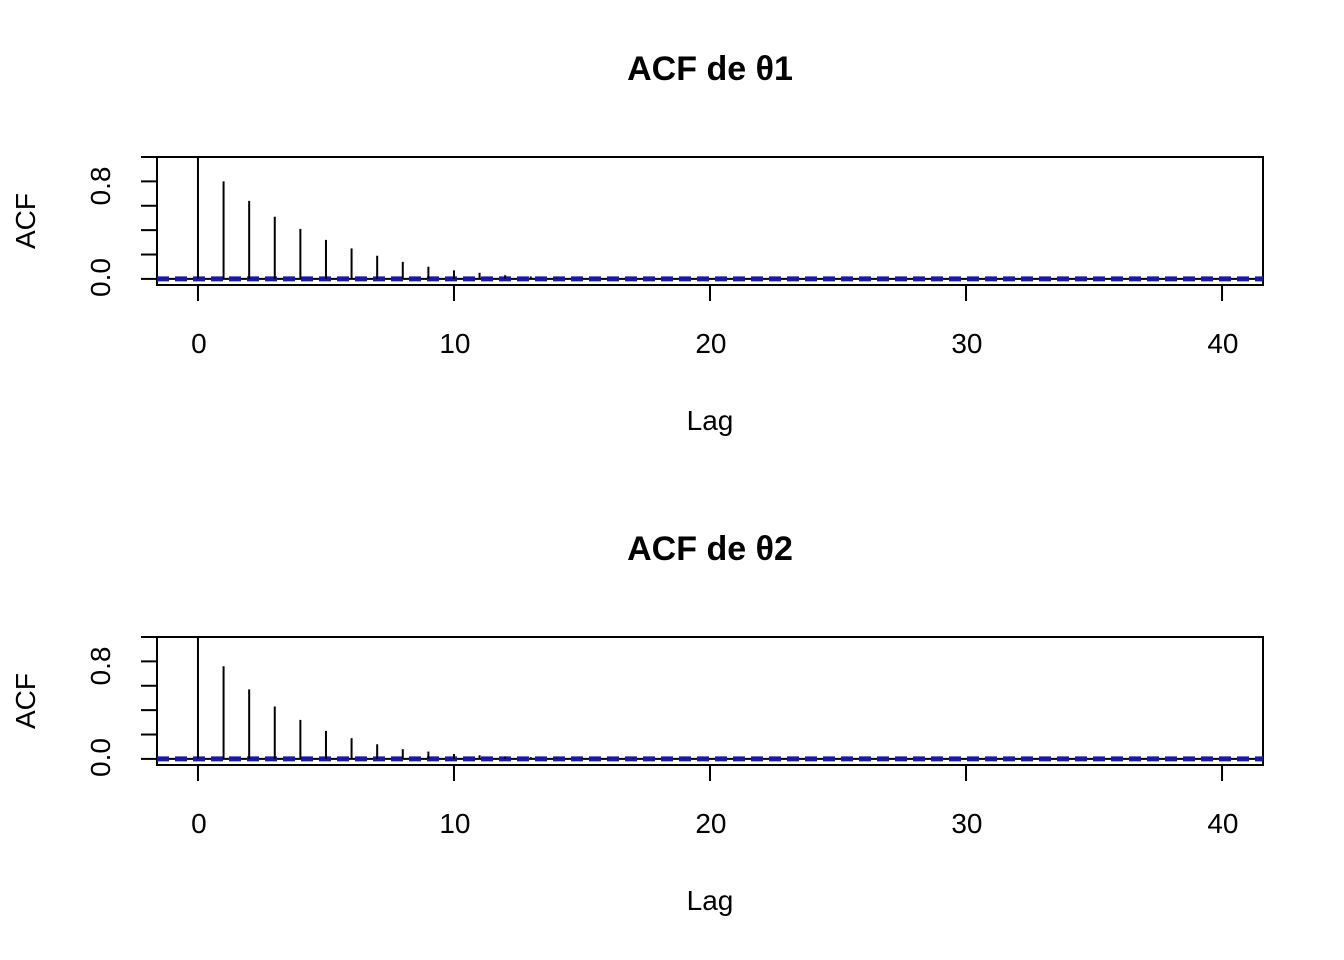 The width and height of the screenshot is (1344, 960). What do you see at coordinates (710, 900) in the screenshot?
I see `x-axis-label-2: Lag` at bounding box center [710, 900].